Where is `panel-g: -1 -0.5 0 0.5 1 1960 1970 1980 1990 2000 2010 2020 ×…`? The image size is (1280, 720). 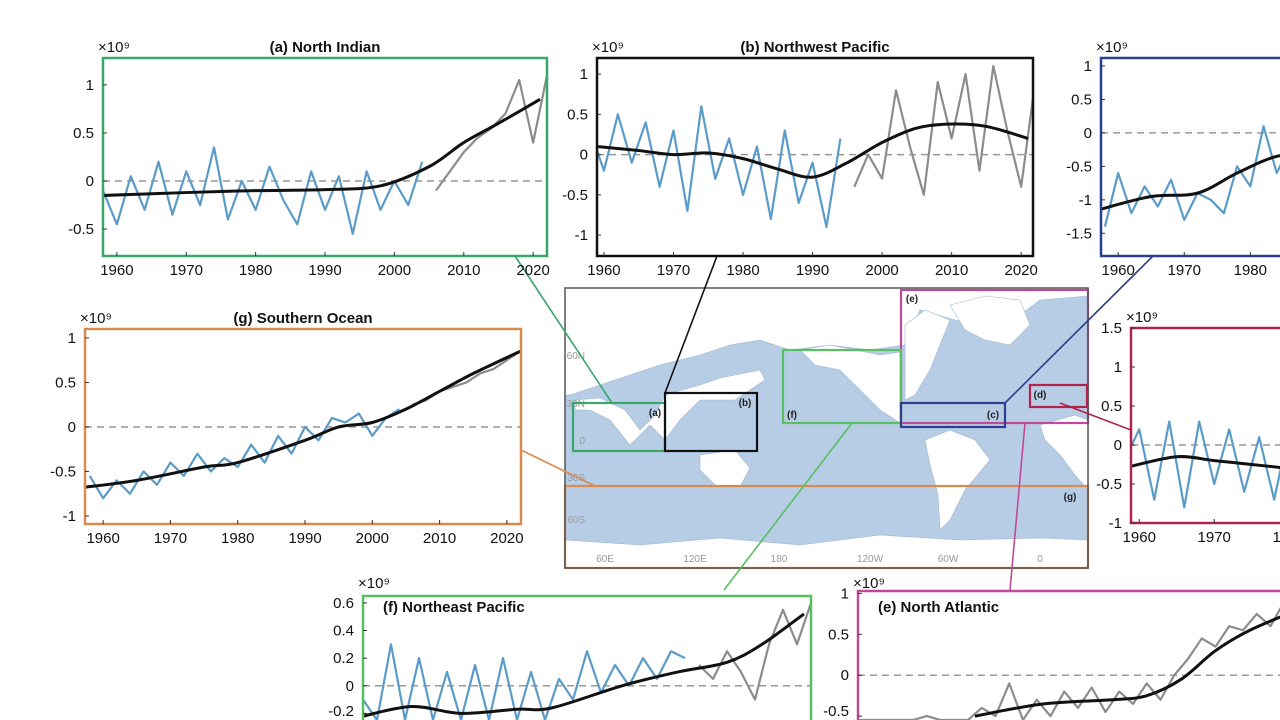 panel-g: -1 -0.5 0 0.5 1 1960 1970 1980 1990 2000 2010 2020 ×… is located at coordinates (286, 428).